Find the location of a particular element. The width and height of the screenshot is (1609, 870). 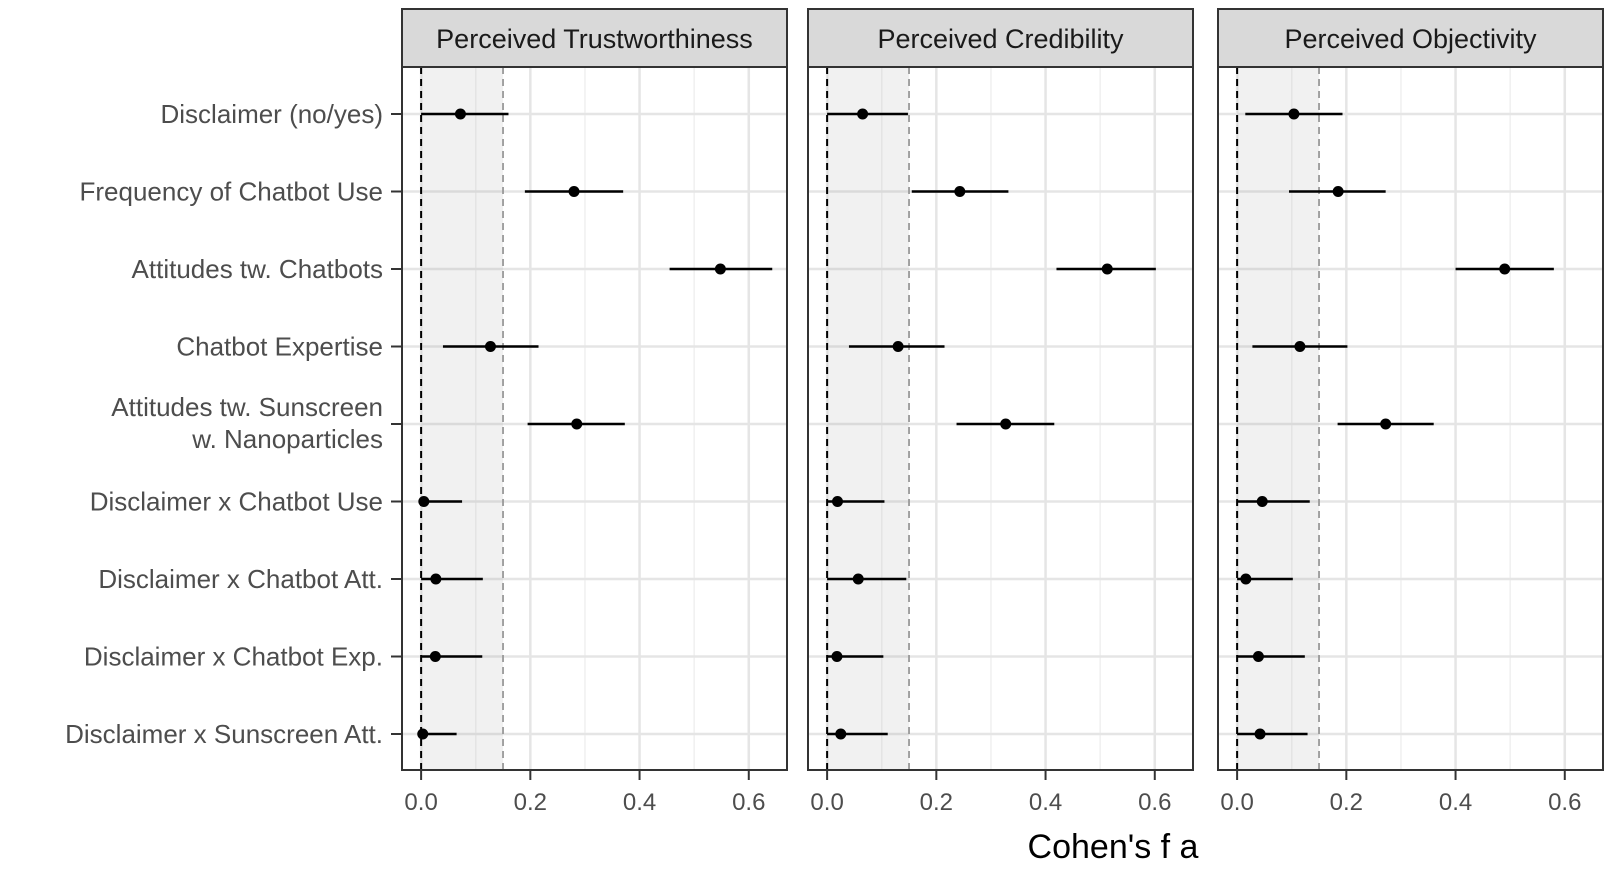

category-label: Disclaimer x Chatbot Use is located at coordinates (236, 502).